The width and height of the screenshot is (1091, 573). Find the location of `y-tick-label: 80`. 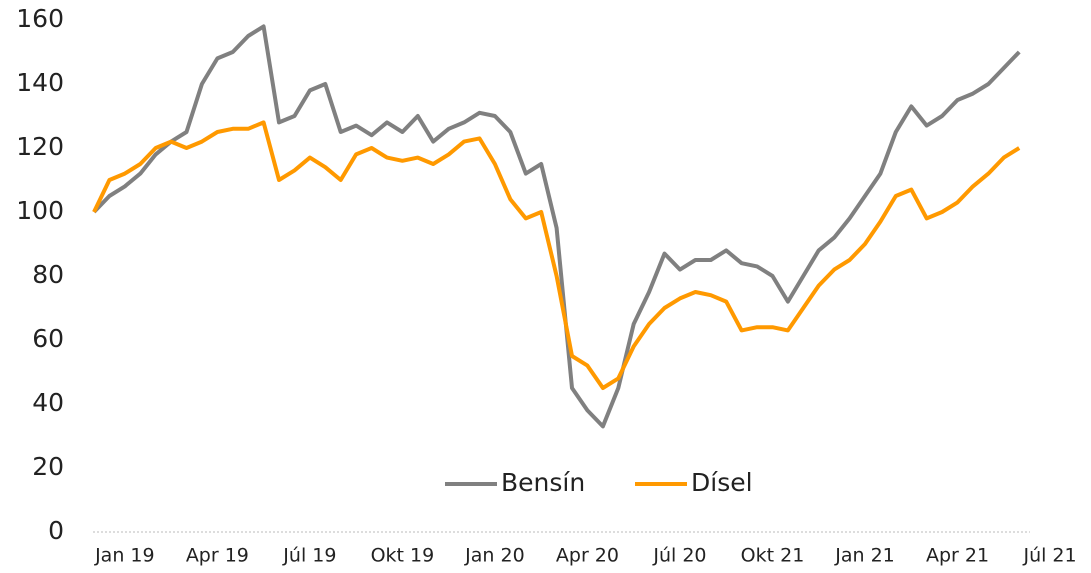

y-tick-label: 80 is located at coordinates (48, 274).